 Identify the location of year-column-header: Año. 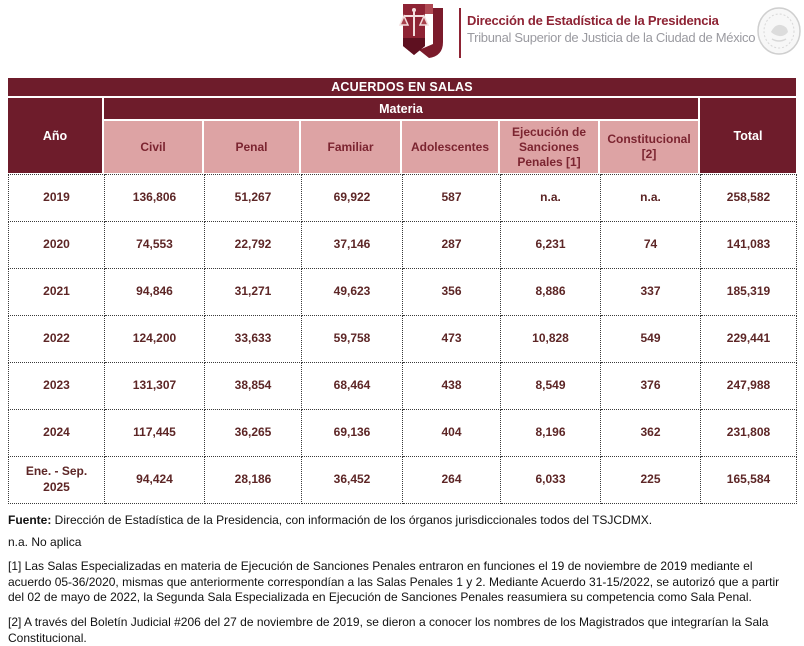
(55, 135).